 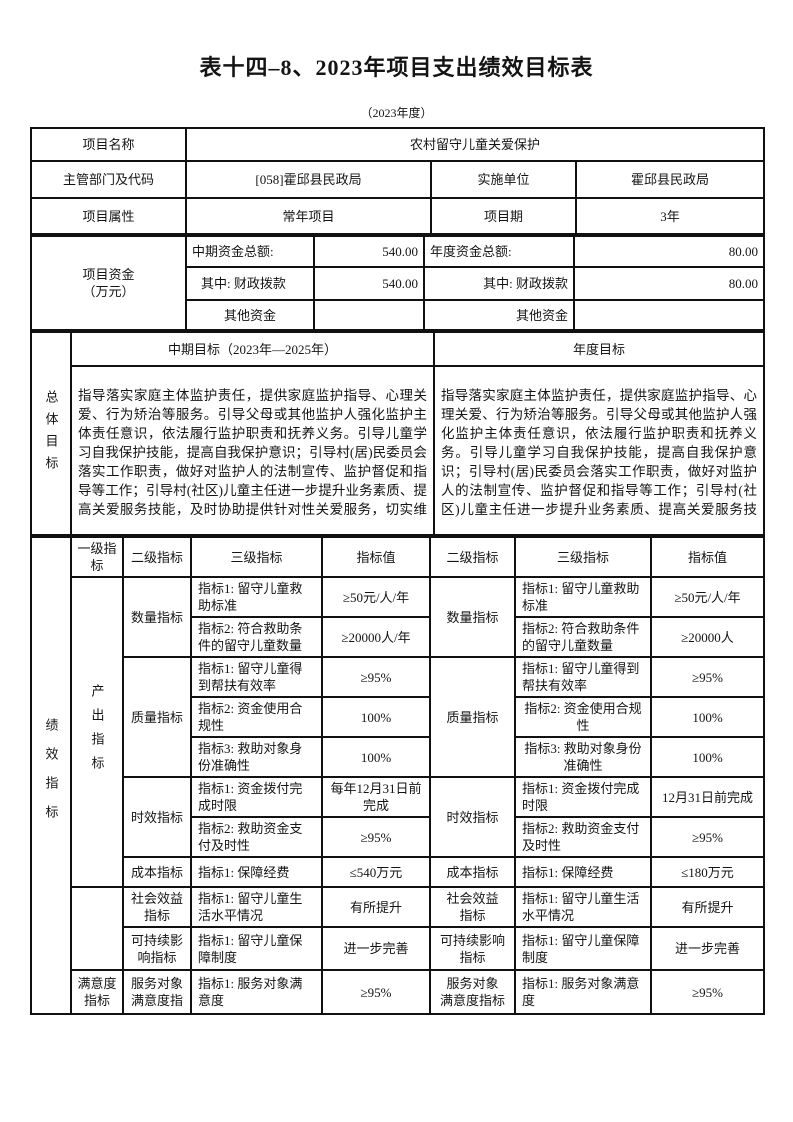 What do you see at coordinates (599, 349) in the screenshot?
I see `annual-goal-header: 年度目标` at bounding box center [599, 349].